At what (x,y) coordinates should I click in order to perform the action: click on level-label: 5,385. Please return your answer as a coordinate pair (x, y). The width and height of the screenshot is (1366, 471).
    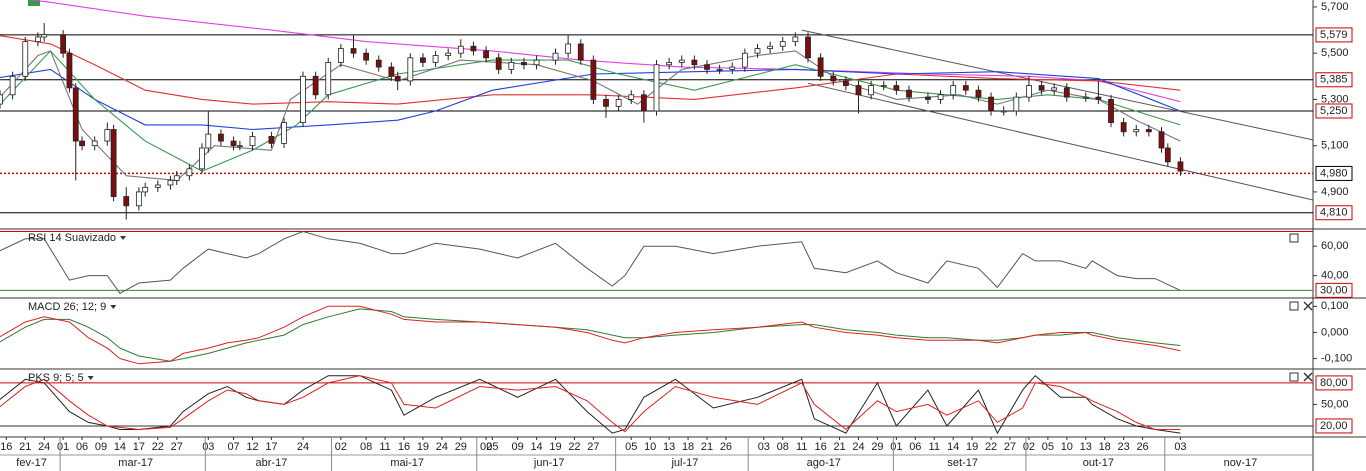
    Looking at the image, I should click on (1334, 80).